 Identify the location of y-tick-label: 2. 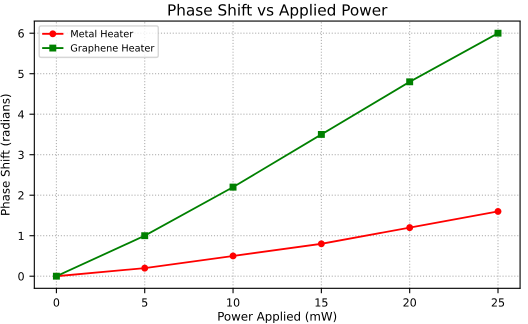
(21, 195).